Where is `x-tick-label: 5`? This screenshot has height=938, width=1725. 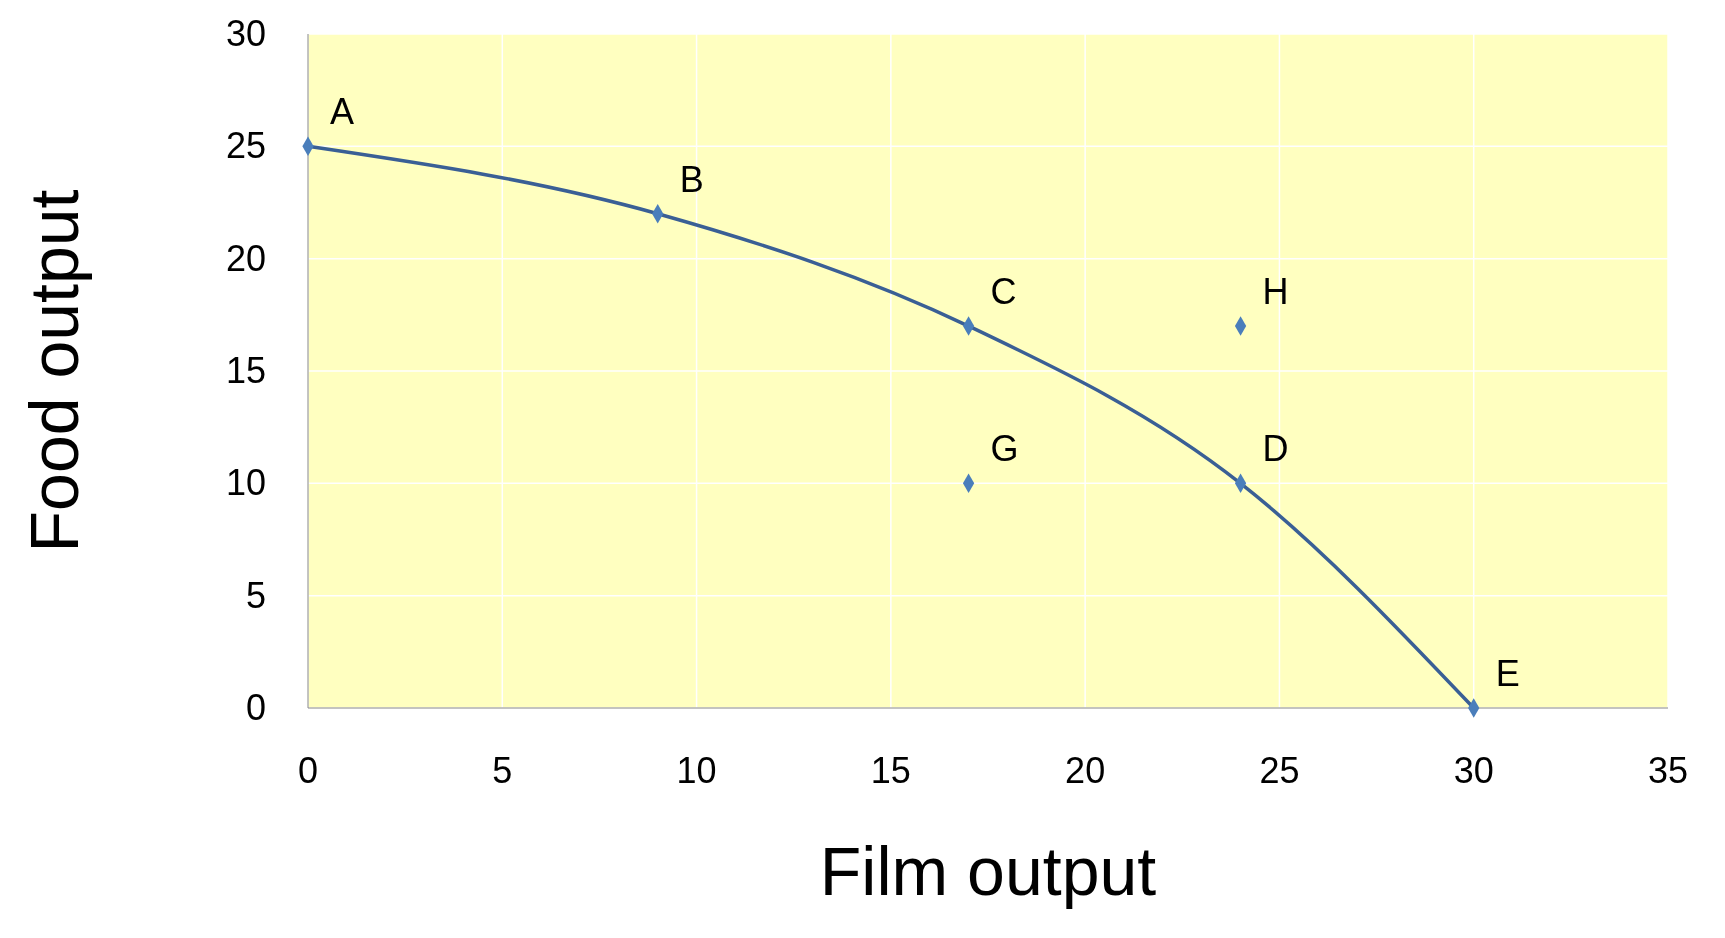
x-tick-label: 5 is located at coordinates (502, 770).